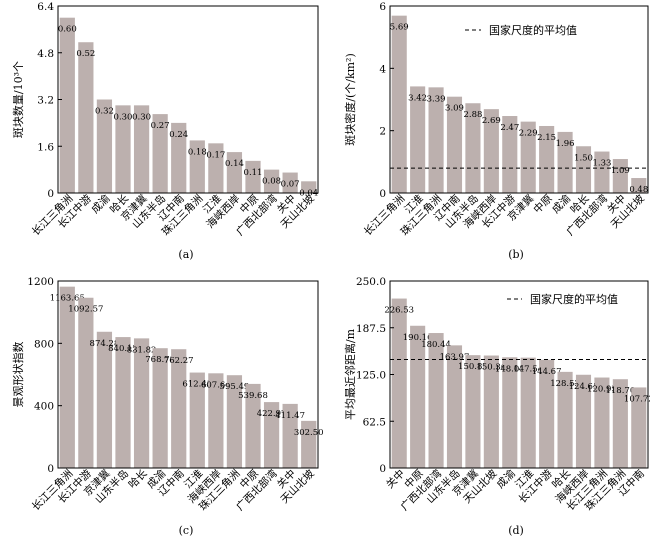  Describe the element at coordinates (472, 115) in the screenshot. I see `data-label: 2.88` at that location.